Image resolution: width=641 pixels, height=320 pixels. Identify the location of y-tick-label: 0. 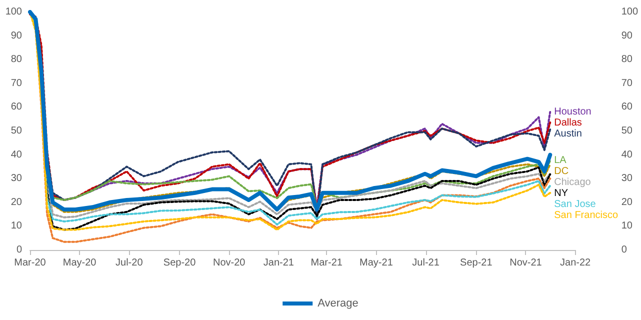
(19, 250).